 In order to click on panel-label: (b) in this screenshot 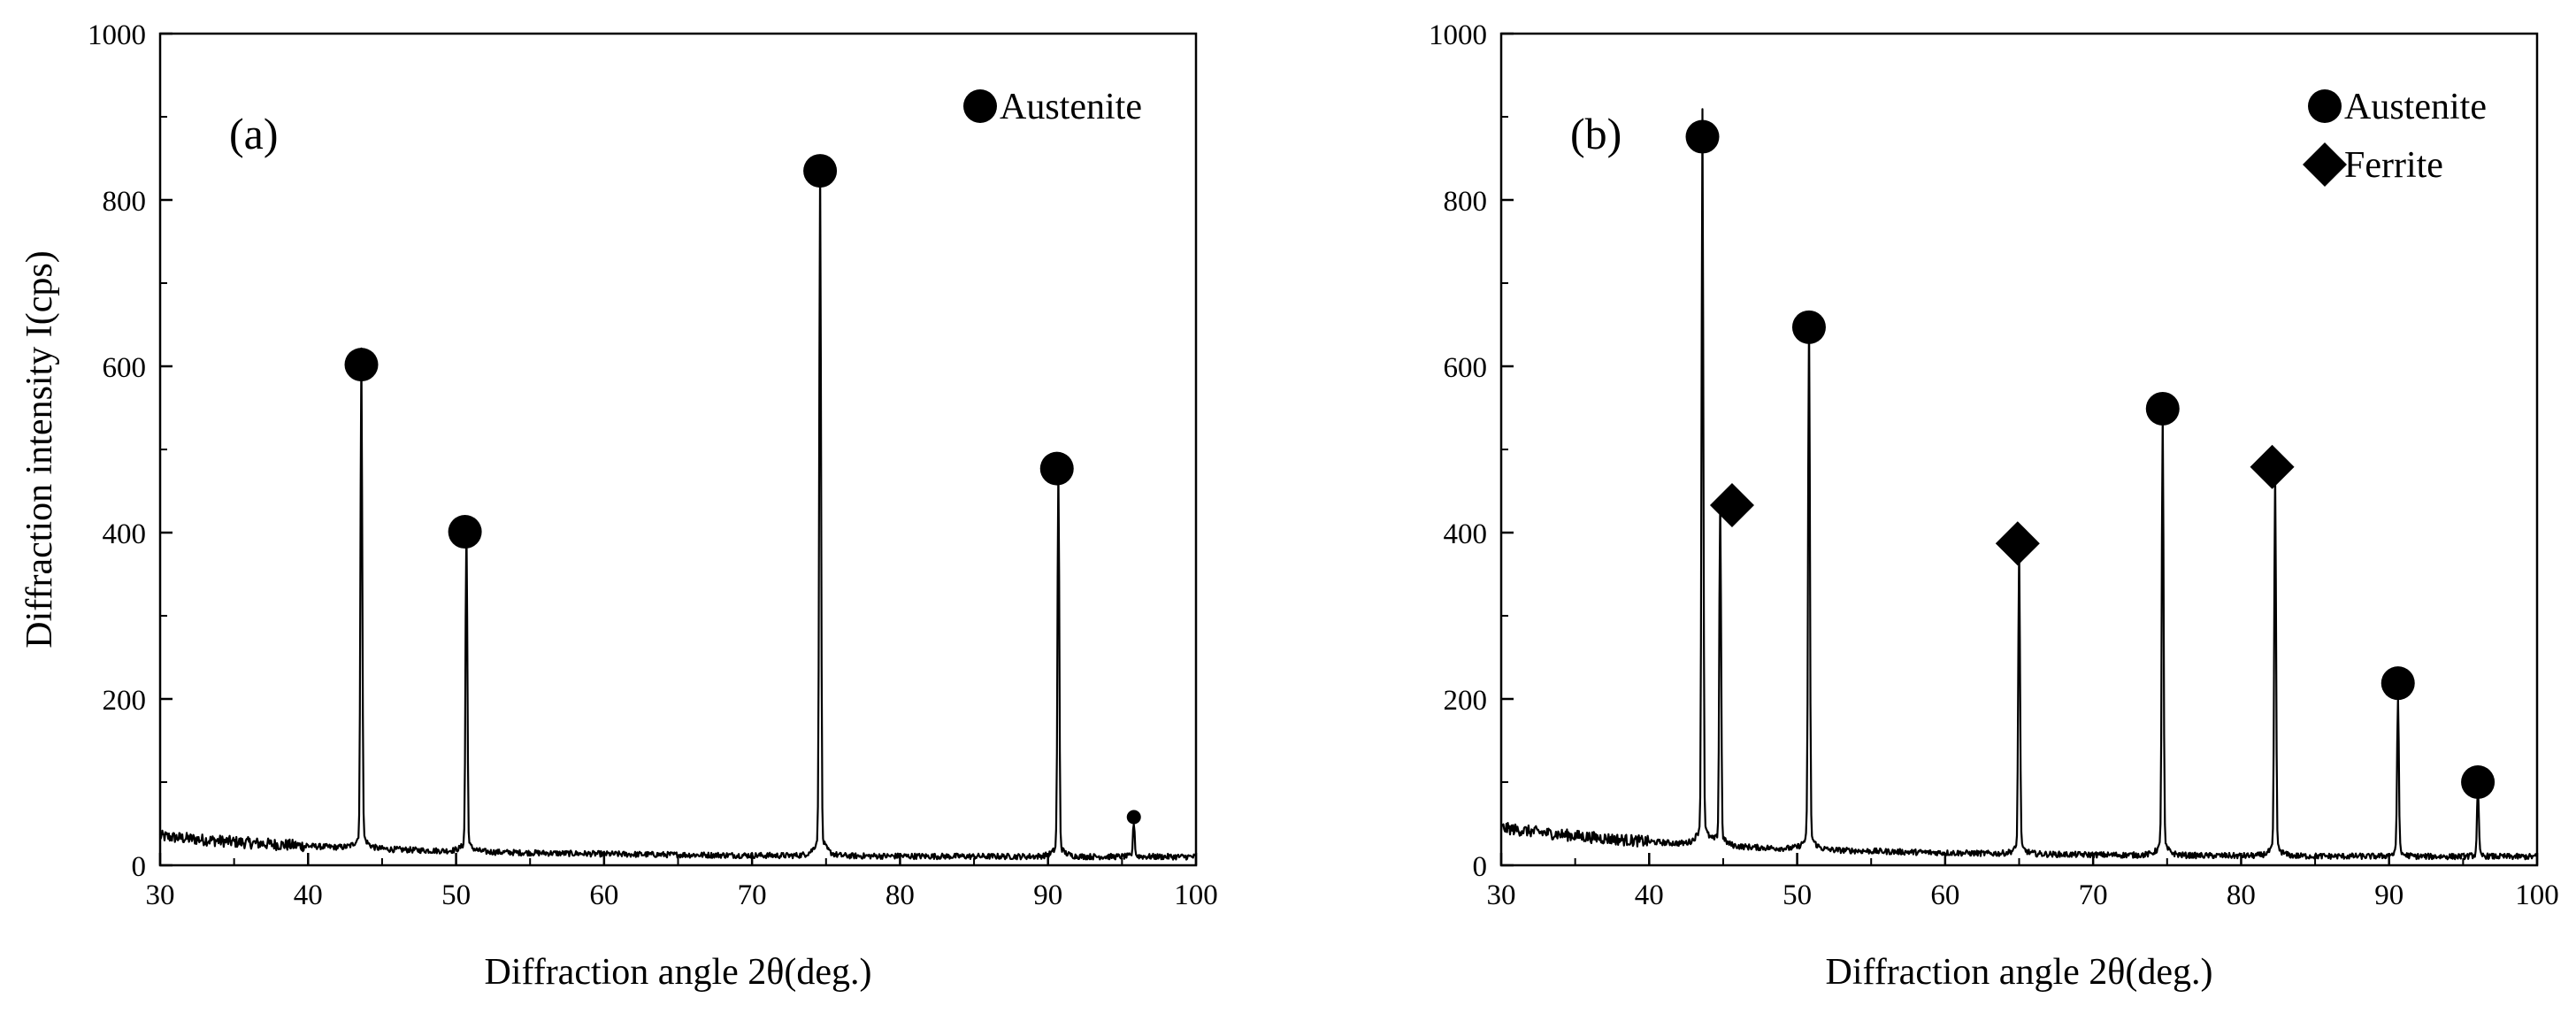, I will do `click(1596, 133)`.